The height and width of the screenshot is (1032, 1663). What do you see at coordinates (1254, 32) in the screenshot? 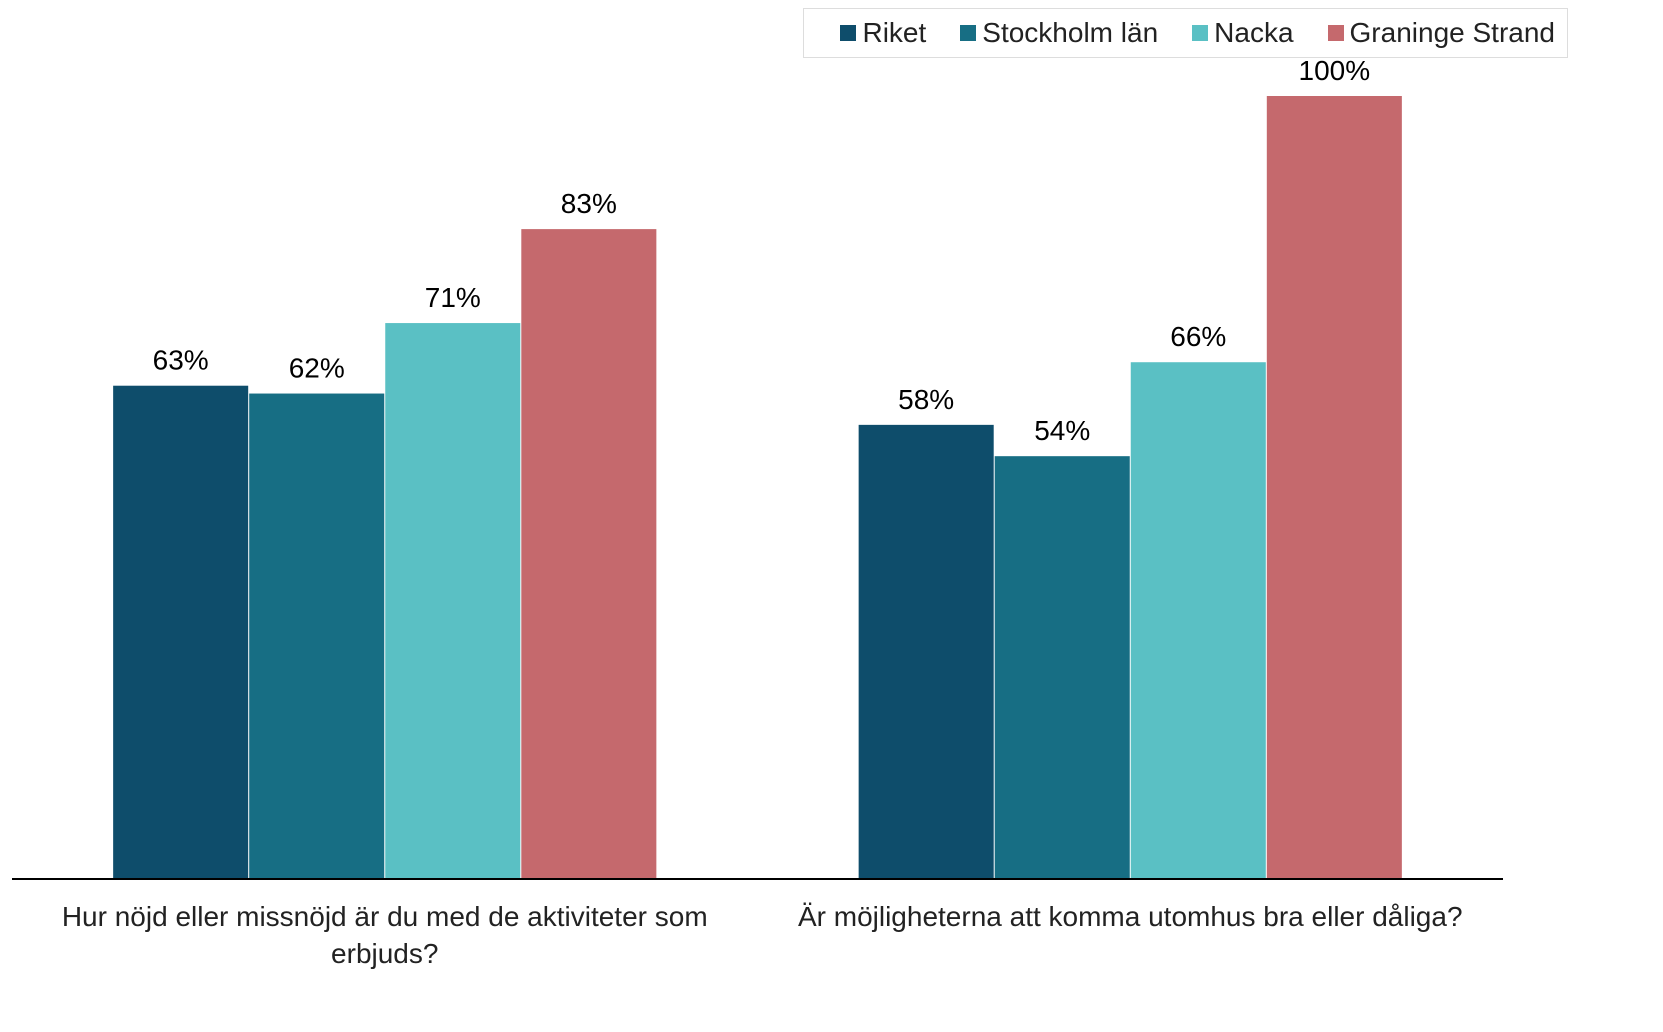
I see `legend-label: Nacka` at bounding box center [1254, 32].